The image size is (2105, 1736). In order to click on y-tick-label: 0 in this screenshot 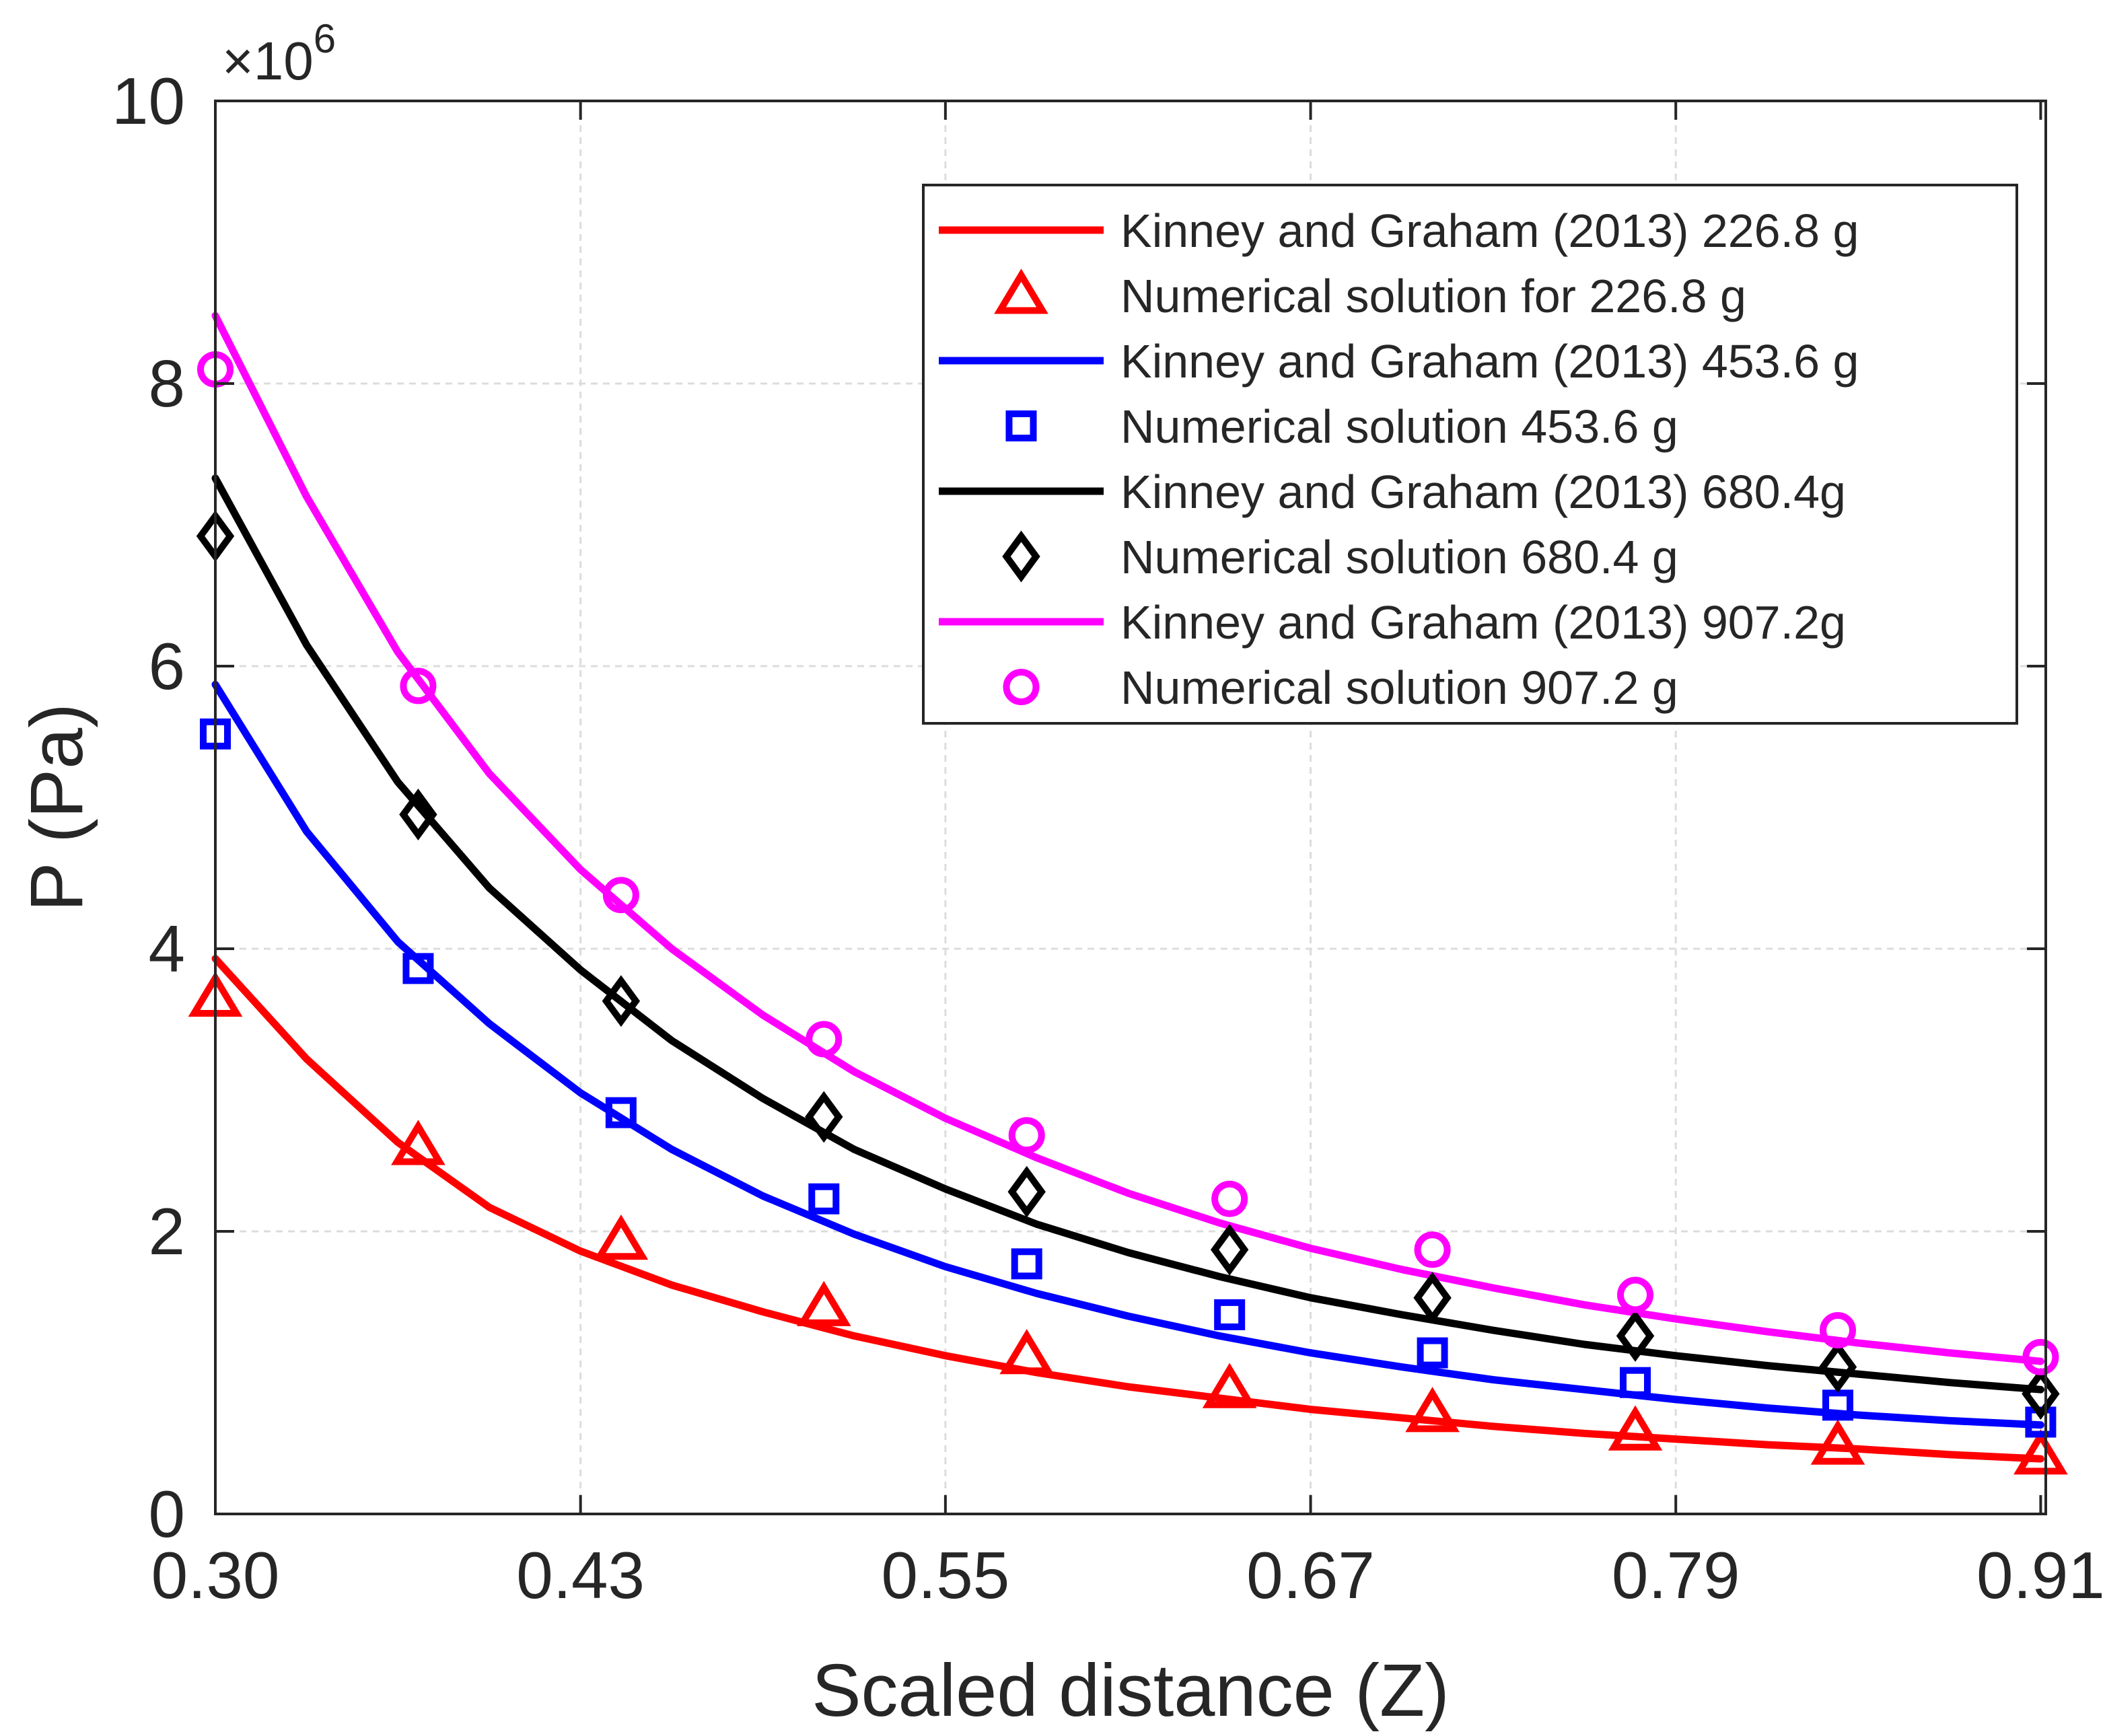, I will do `click(166, 1514)`.